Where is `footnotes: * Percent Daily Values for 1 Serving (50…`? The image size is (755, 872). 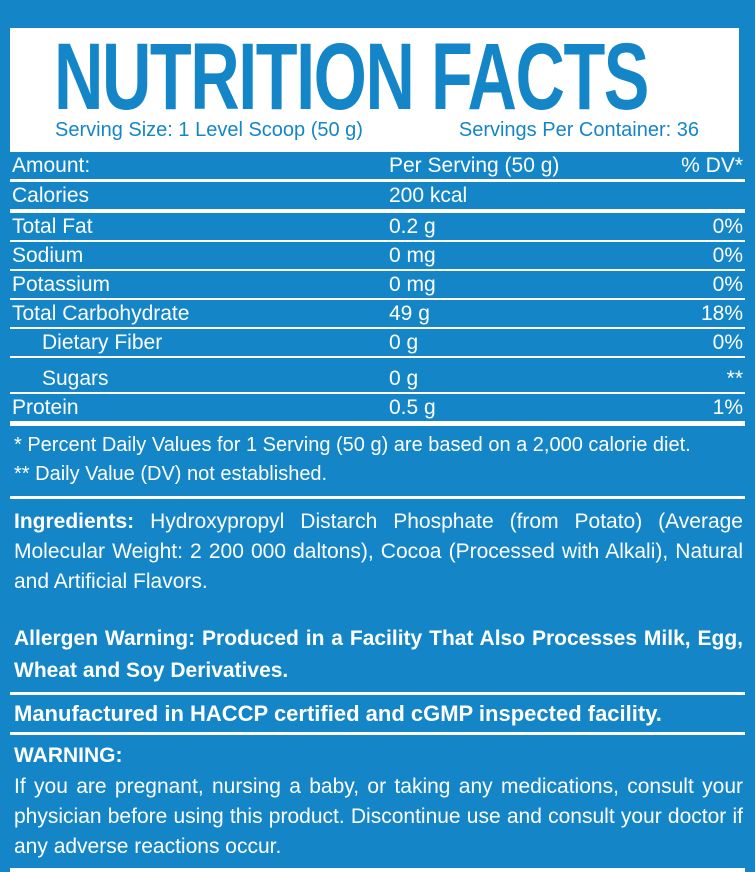
footnotes: * Percent Daily Values for 1 Serving (50… is located at coordinates (377, 461).